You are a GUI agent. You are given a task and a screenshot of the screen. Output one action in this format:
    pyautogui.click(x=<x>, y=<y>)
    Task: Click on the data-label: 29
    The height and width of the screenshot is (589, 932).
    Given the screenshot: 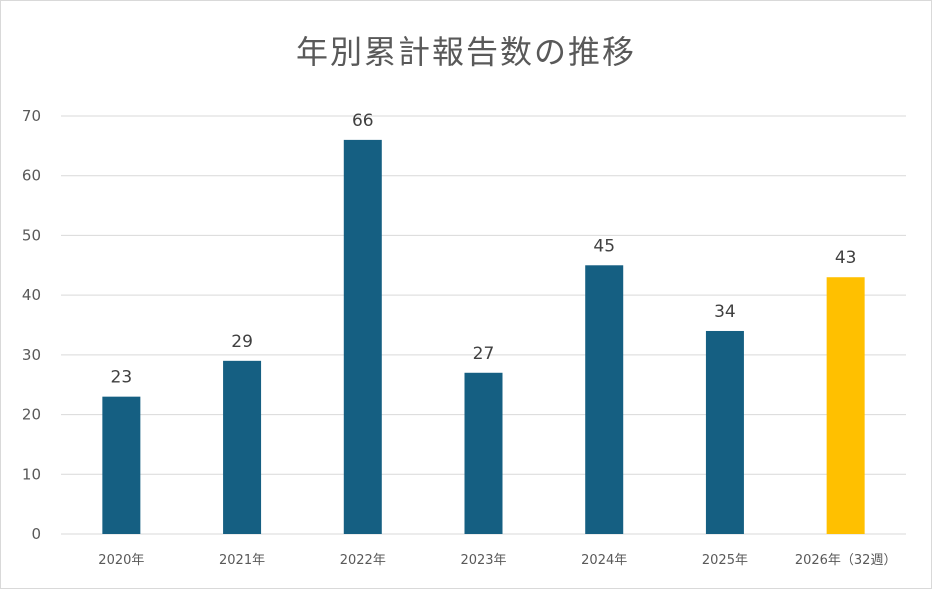 What is the action you would take?
    pyautogui.click(x=242, y=342)
    